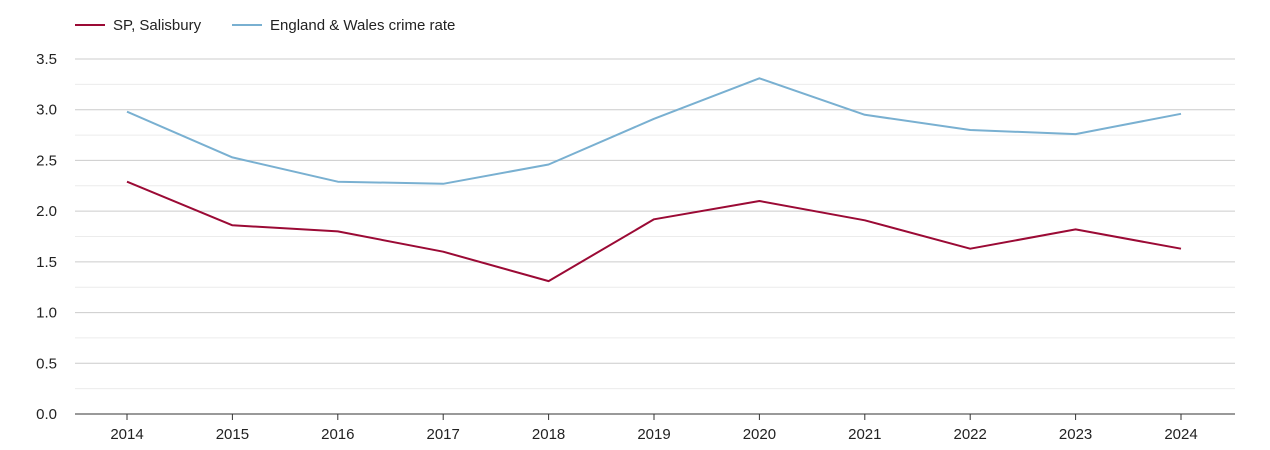 This screenshot has width=1270, height=450. What do you see at coordinates (1180, 434) in the screenshot?
I see `x-tick-label: 2024` at bounding box center [1180, 434].